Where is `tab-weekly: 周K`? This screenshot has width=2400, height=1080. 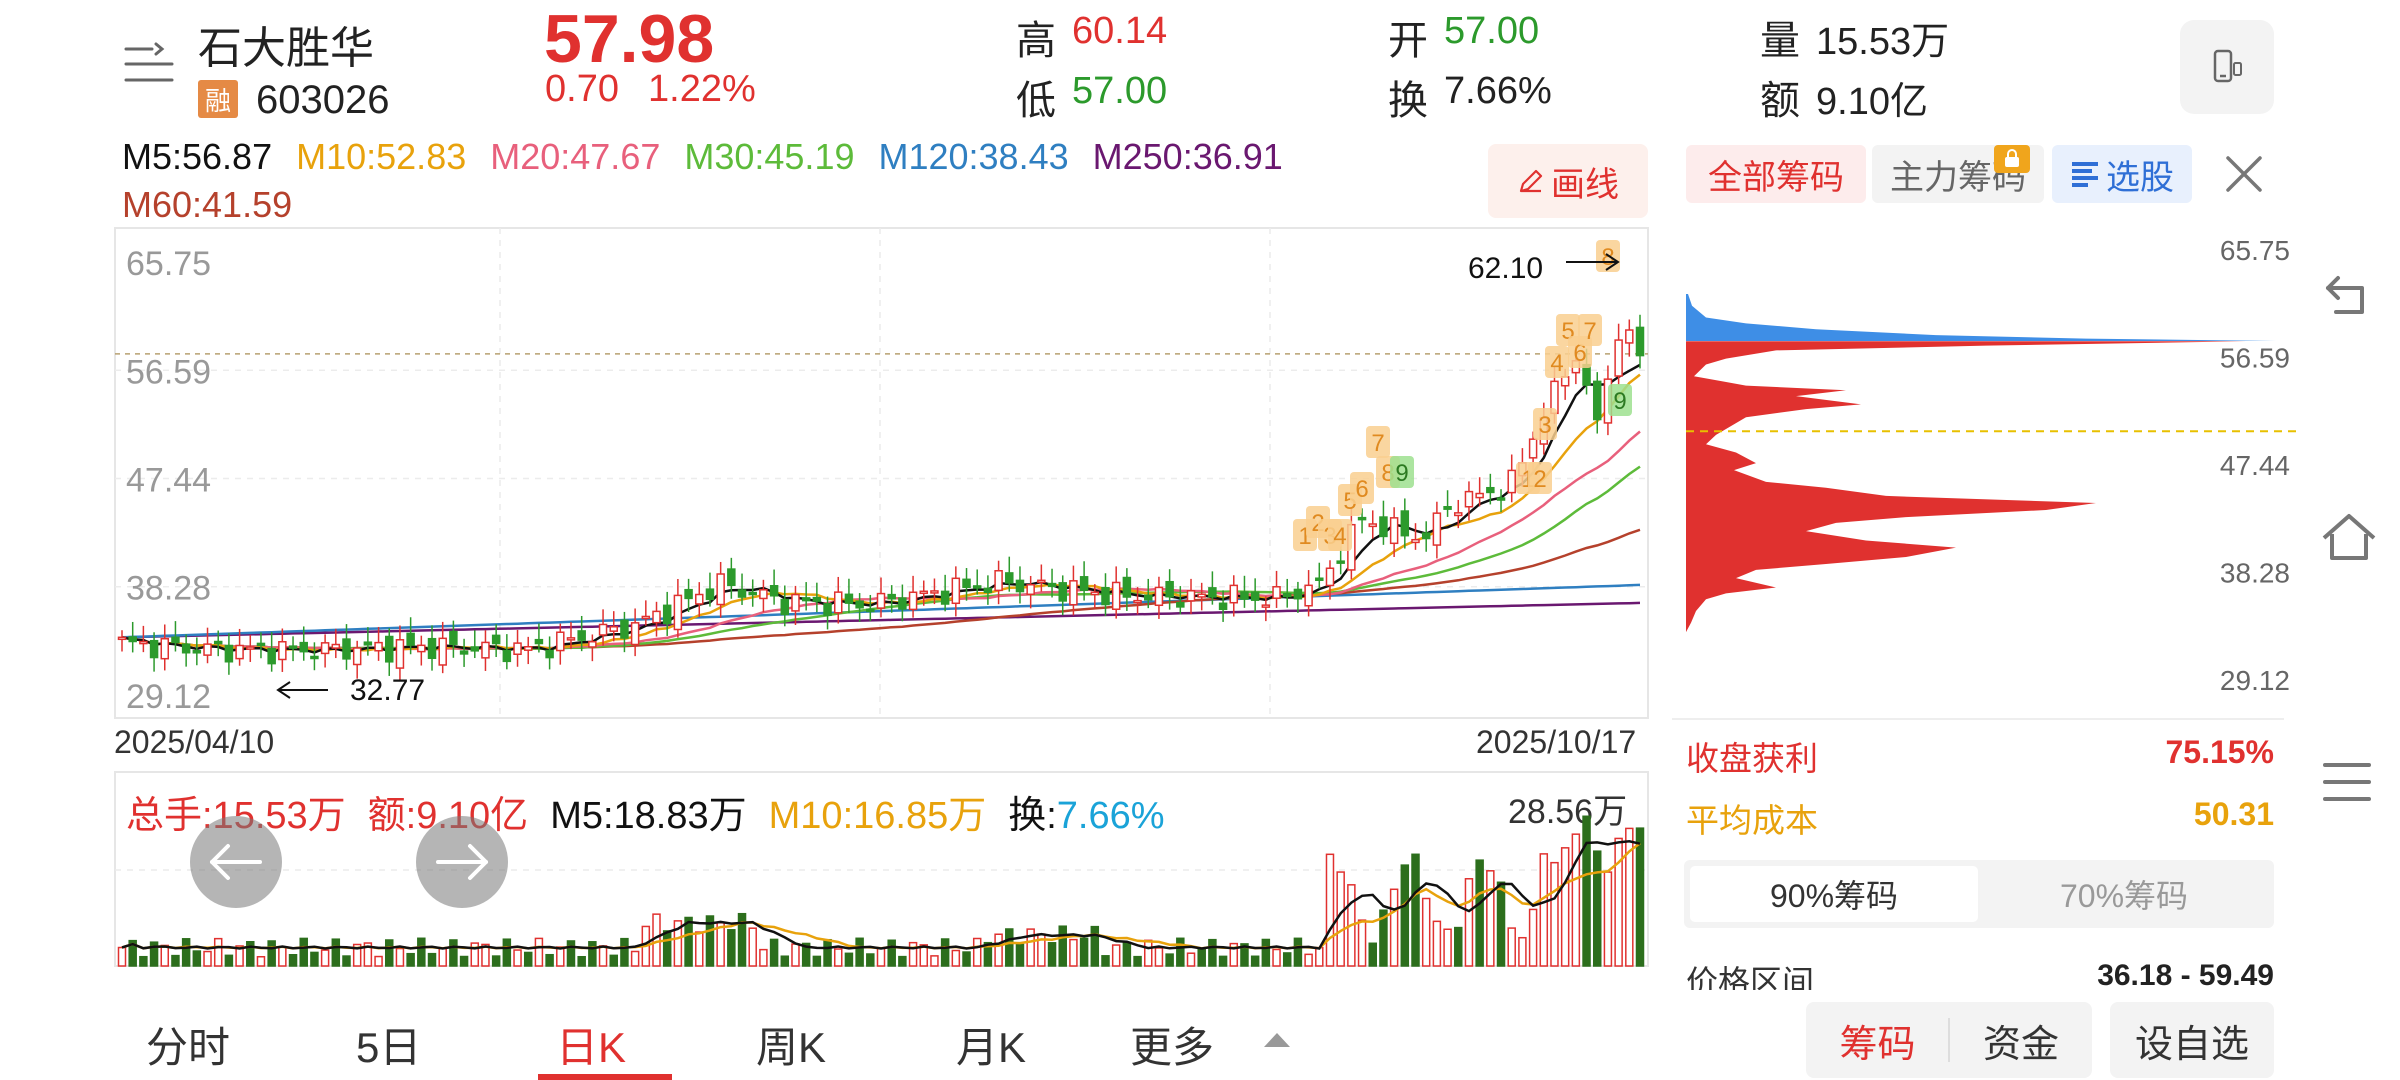
tab-weekly: 周K is located at coordinates (791, 1047).